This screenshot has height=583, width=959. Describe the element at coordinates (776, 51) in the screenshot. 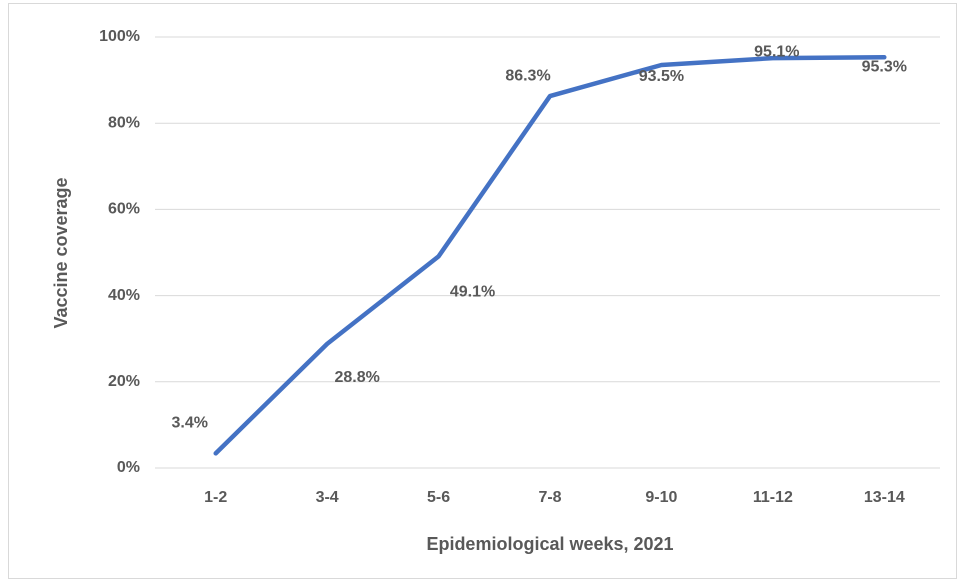

I see `data-label: 95.1%` at that location.